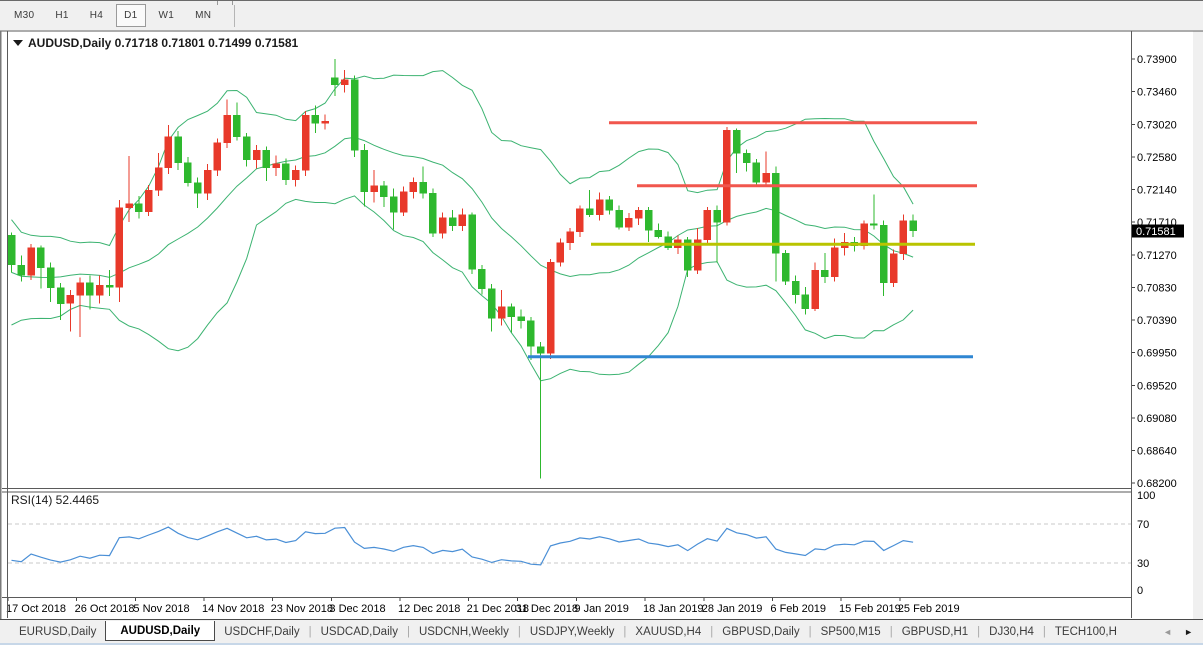 Image resolution: width=1203 pixels, height=645 pixels. What do you see at coordinates (1157, 93) in the screenshot?
I see `price-axis-label: 0.73460` at bounding box center [1157, 93].